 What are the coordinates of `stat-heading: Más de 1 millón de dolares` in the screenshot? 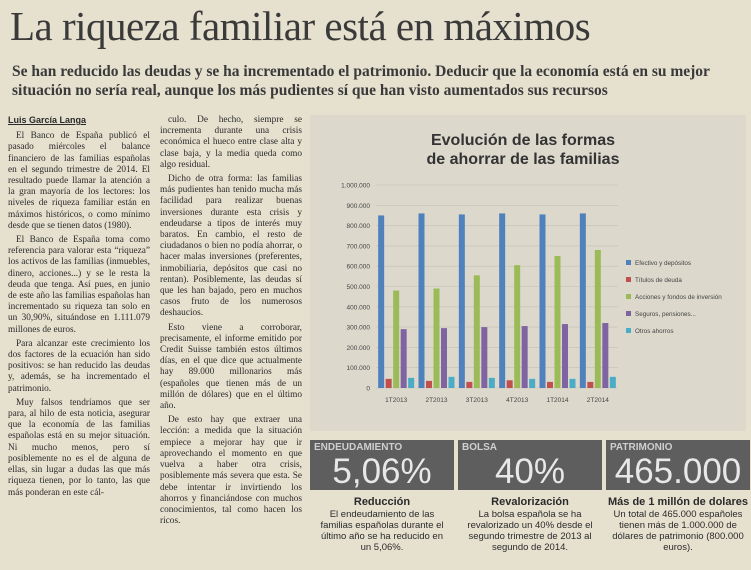 It's located at (678, 502).